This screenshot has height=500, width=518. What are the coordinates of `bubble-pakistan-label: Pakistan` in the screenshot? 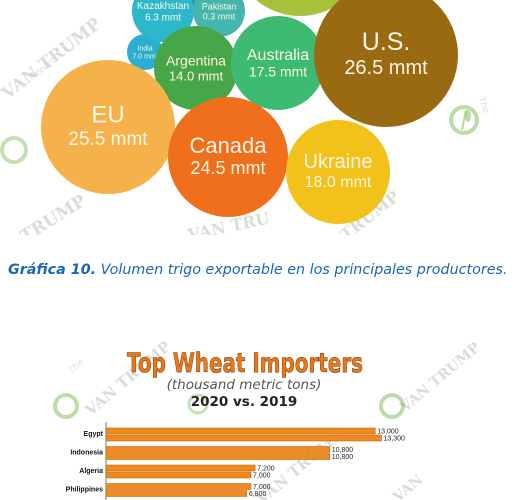 It's located at (219, 6).